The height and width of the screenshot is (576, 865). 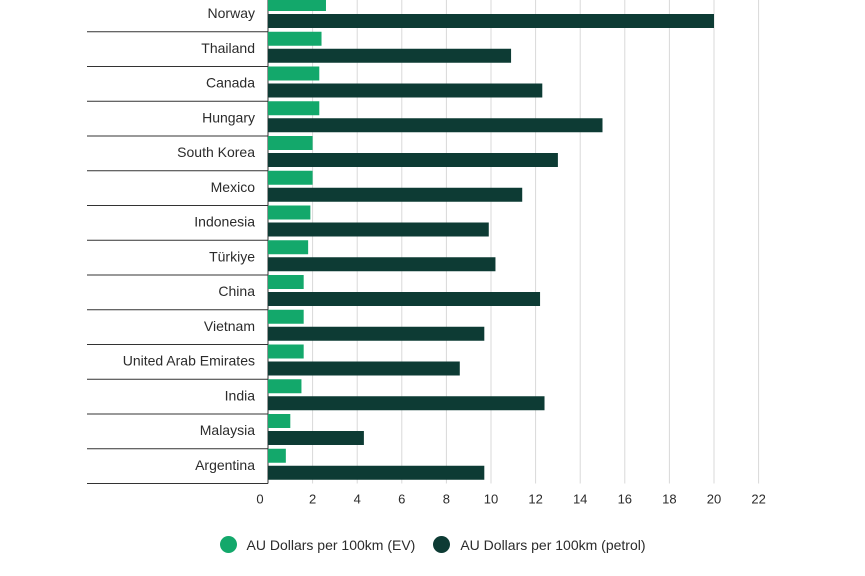 I want to click on x-tick-label: 2, so click(x=312, y=499).